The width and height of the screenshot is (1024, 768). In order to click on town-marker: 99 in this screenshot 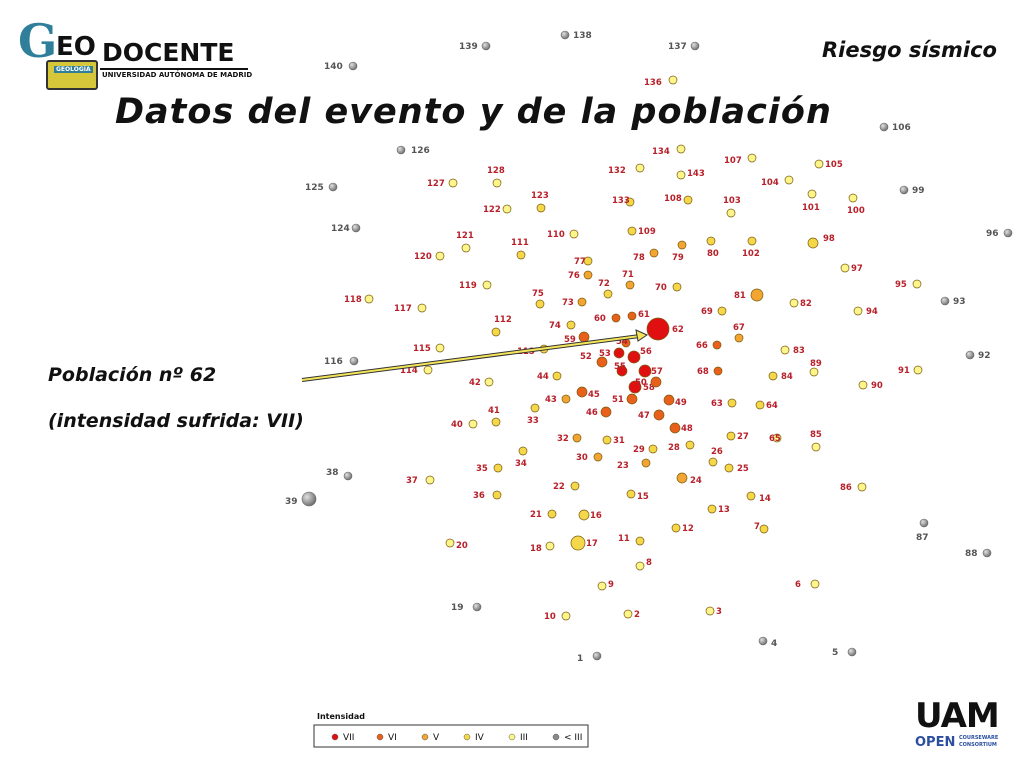, I will do `click(912, 190)`.